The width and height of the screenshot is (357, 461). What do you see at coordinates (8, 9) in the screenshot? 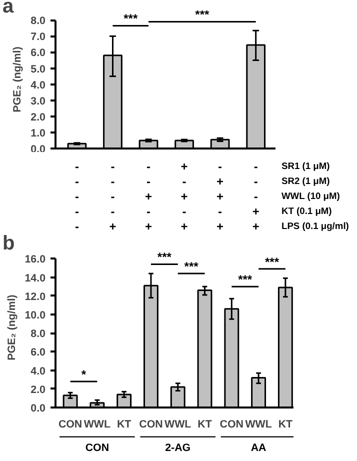
I see `chart-title: a` at bounding box center [8, 9].